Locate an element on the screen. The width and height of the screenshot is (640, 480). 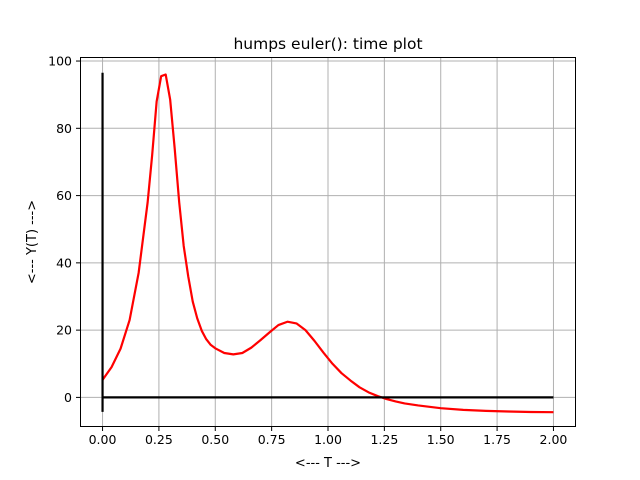
y-axis-ticks: 0 20 40 60 80 100 is located at coordinates (64, 229).